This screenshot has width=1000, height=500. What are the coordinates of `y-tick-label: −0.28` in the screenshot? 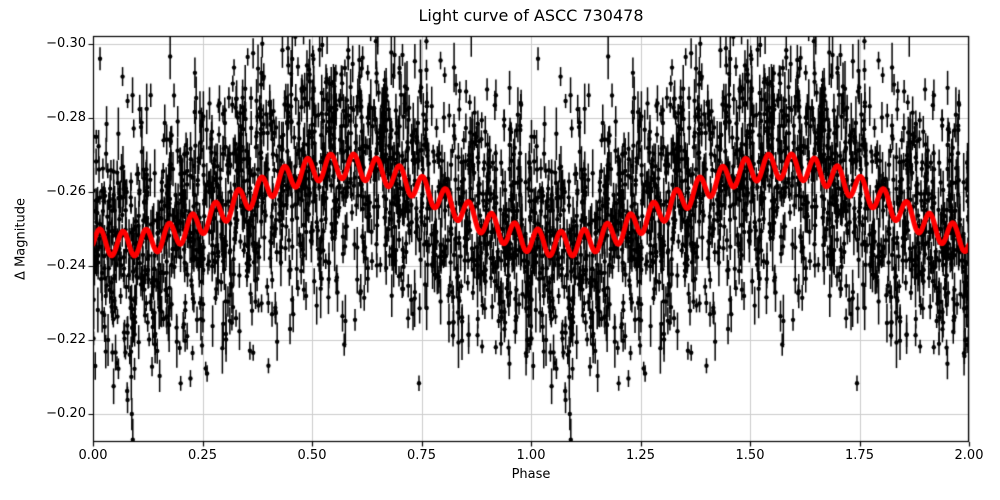 It's located at (66, 118).